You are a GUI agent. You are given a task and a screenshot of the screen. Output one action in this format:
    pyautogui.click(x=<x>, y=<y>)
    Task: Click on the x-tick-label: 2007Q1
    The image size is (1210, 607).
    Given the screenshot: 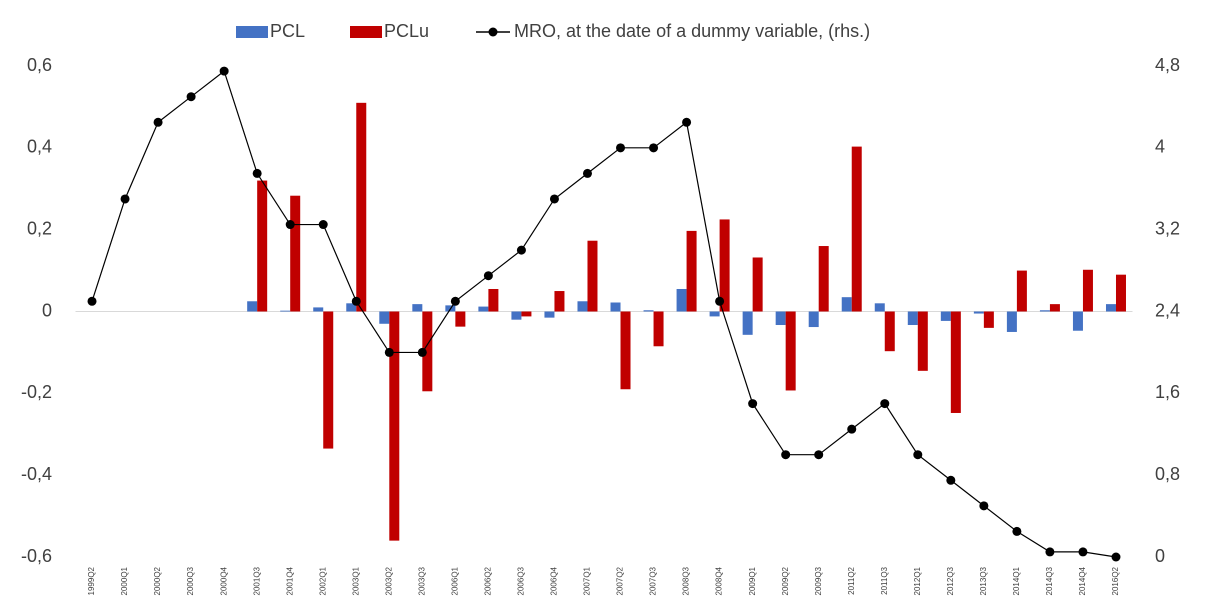 What is the action you would take?
    pyautogui.click(x=587, y=580)
    